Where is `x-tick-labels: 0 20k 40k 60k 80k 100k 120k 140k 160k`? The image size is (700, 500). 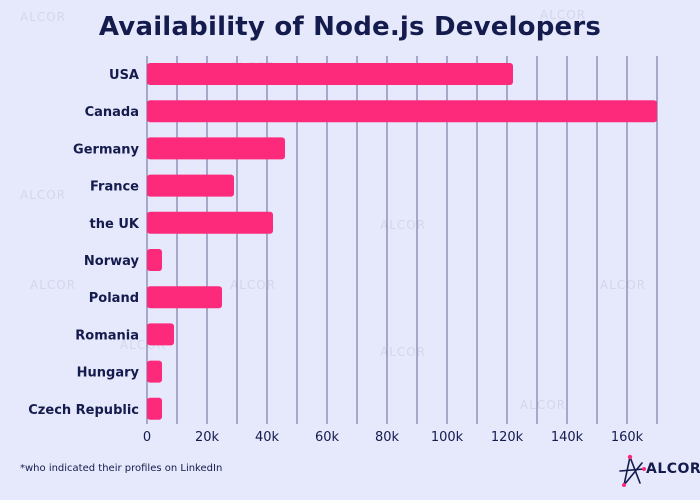 x-tick-labels: 0 20k 40k 60k 80k 100k 120k 140k 160k is located at coordinates (393, 437).